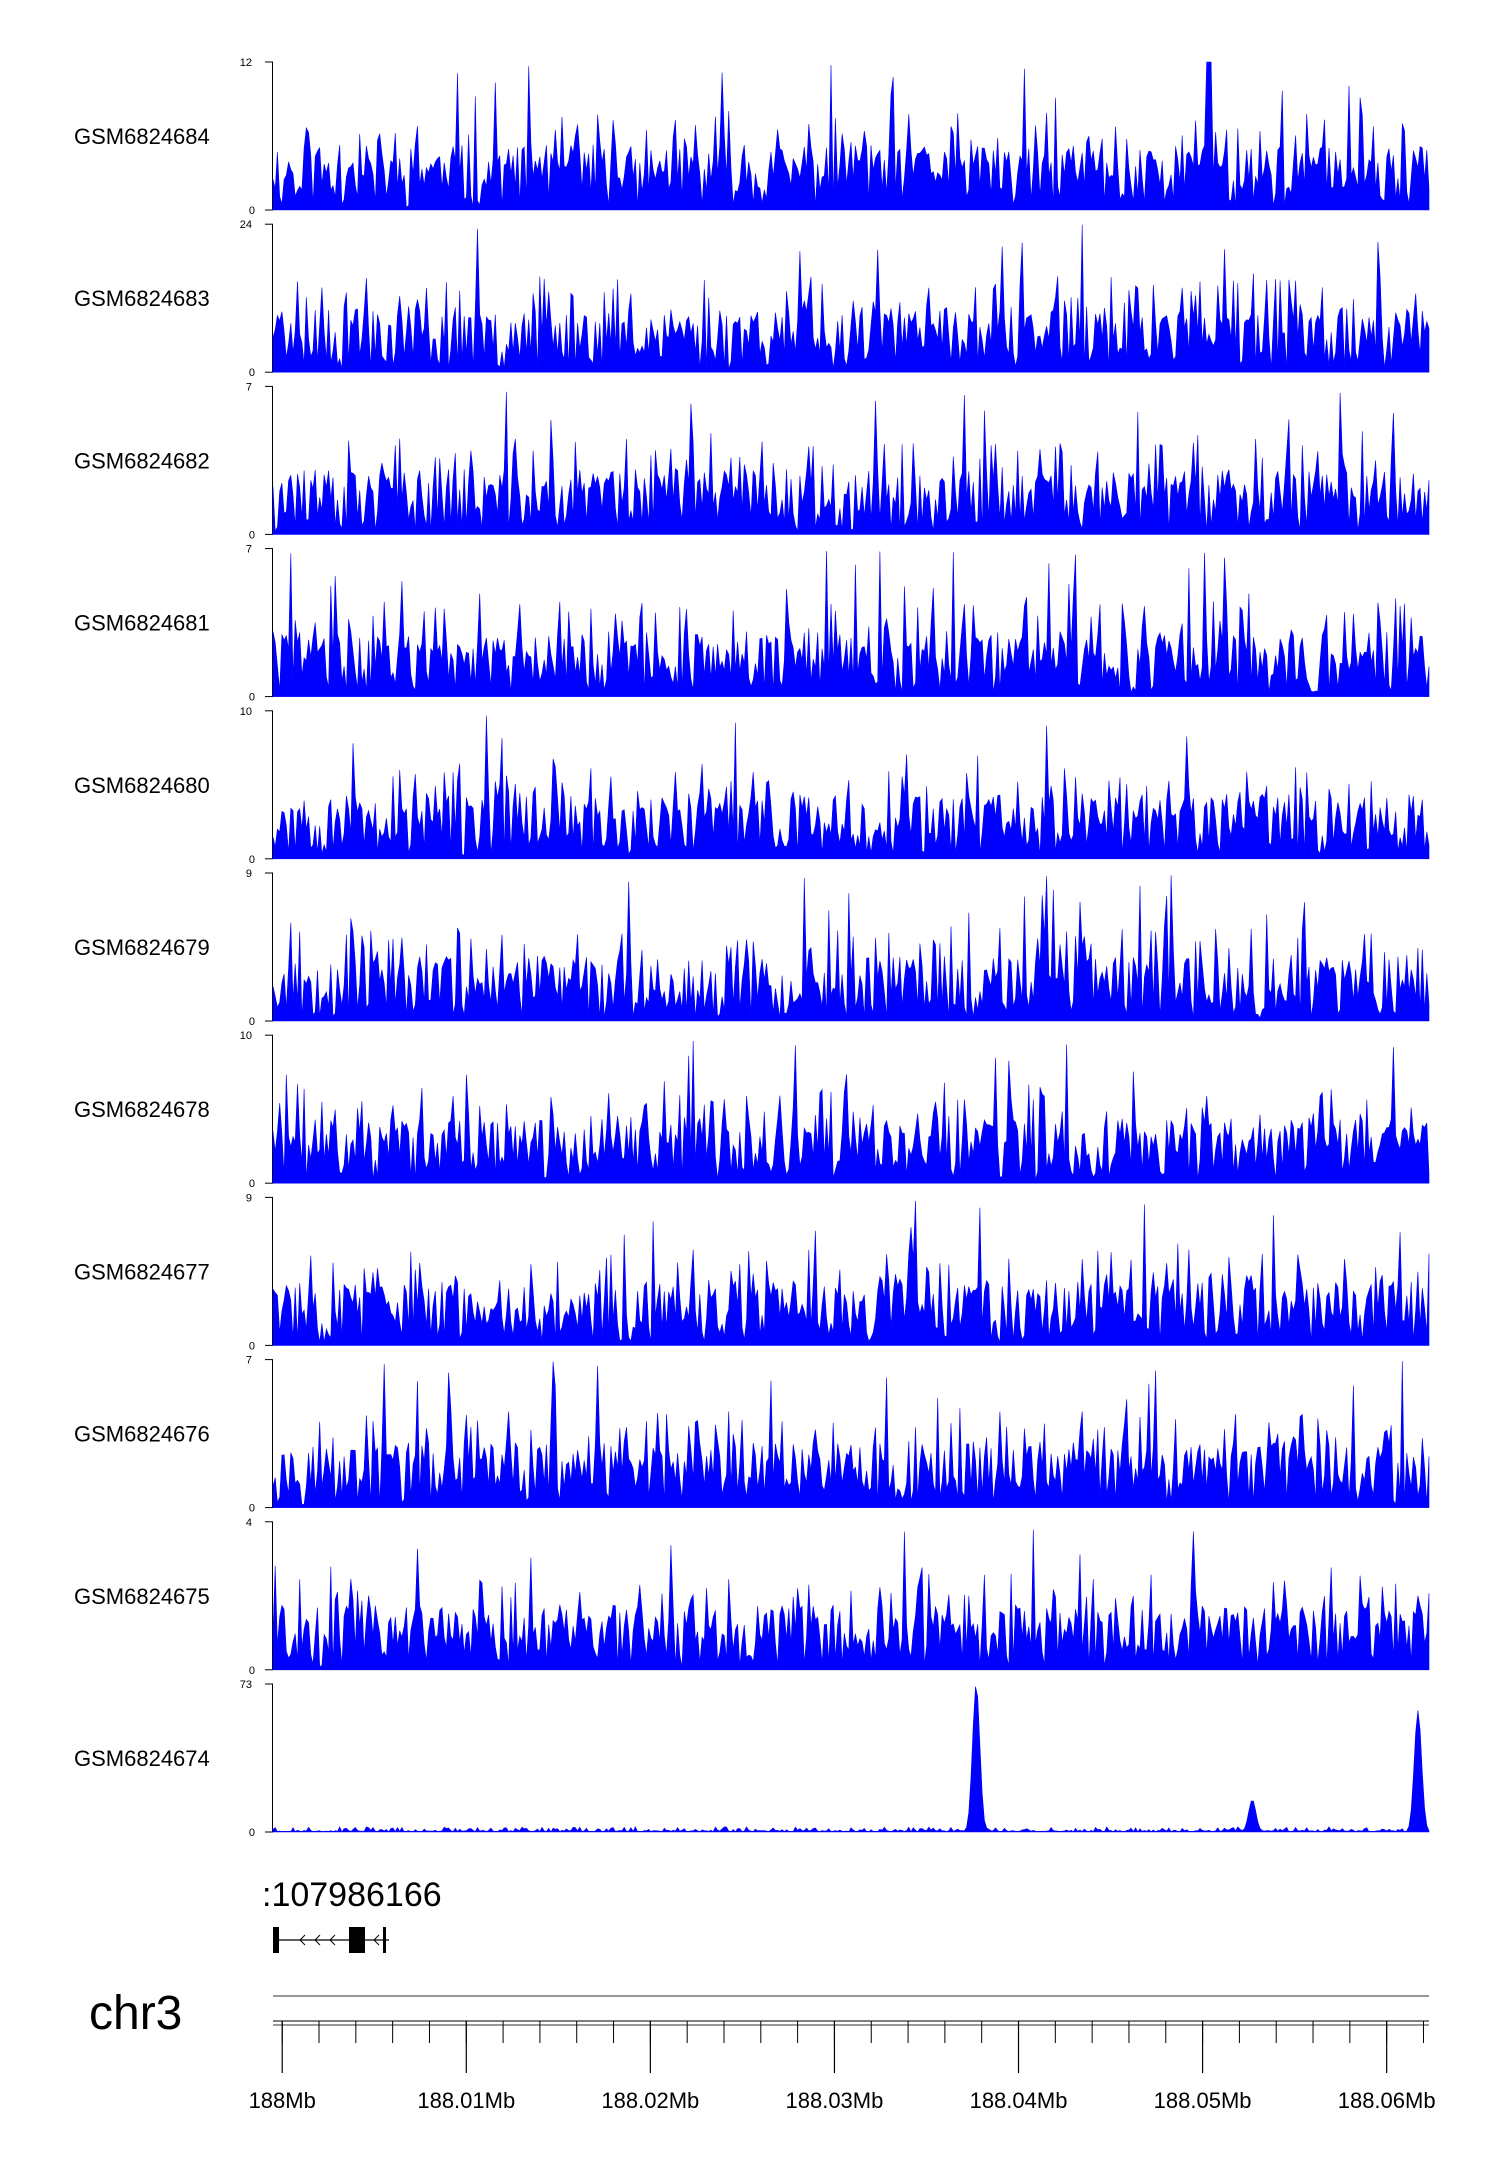 The height and width of the screenshot is (2170, 1500). I want to click on x-axis-tick-label: 188.05Mb, so click(1203, 2100).